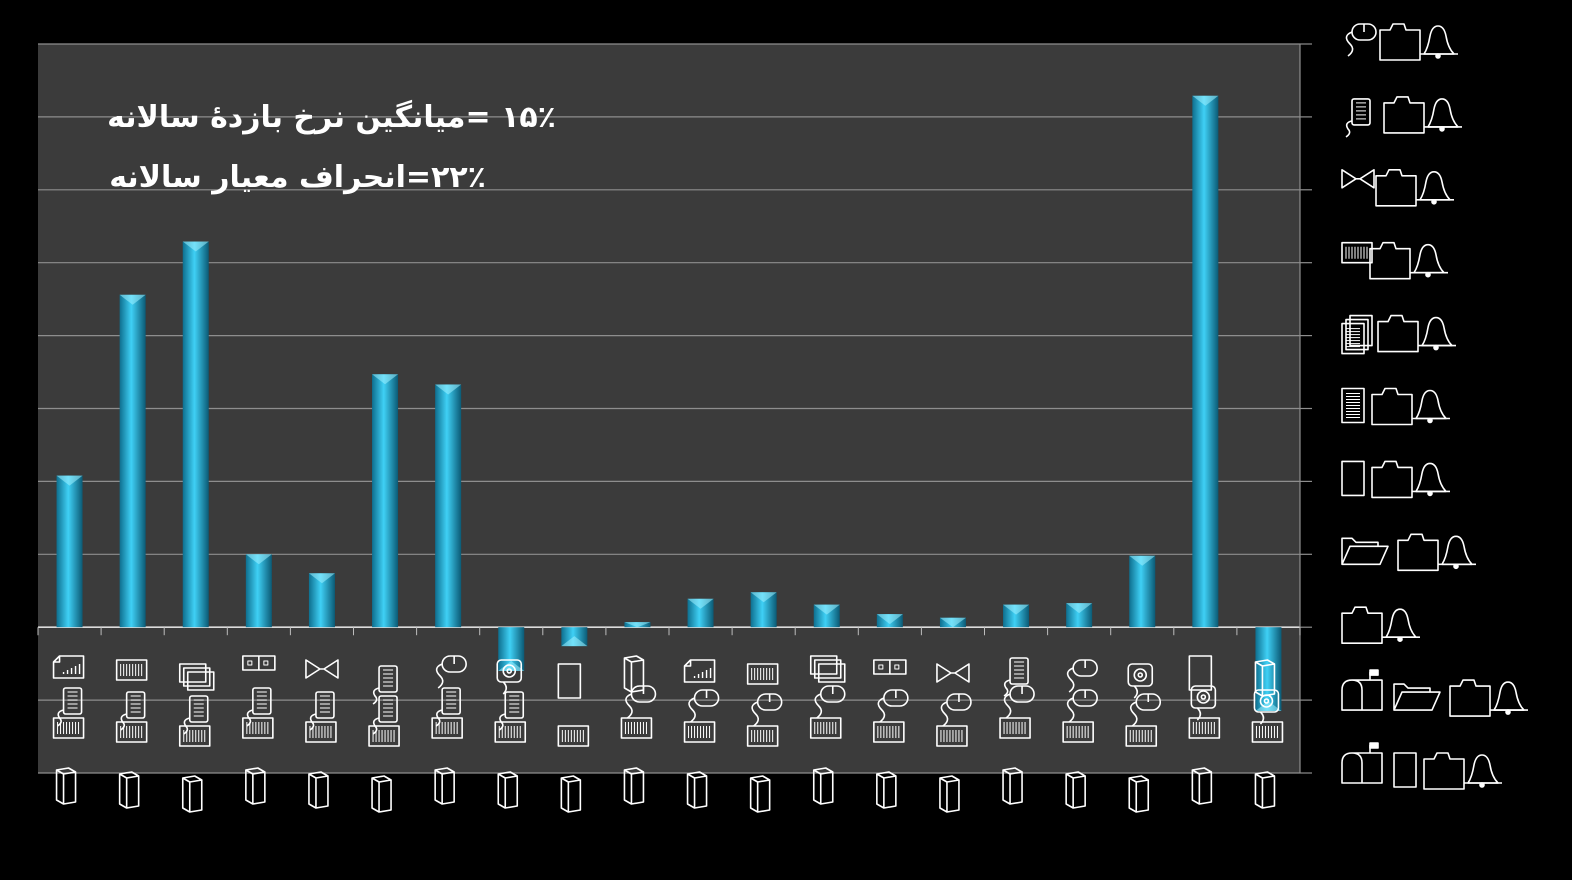 Image resolution: width=1572 pixels, height=880 pixels. I want to click on annotation-std-dev: ۲۲٪=انحراف معیار سالانه, so click(297, 177).